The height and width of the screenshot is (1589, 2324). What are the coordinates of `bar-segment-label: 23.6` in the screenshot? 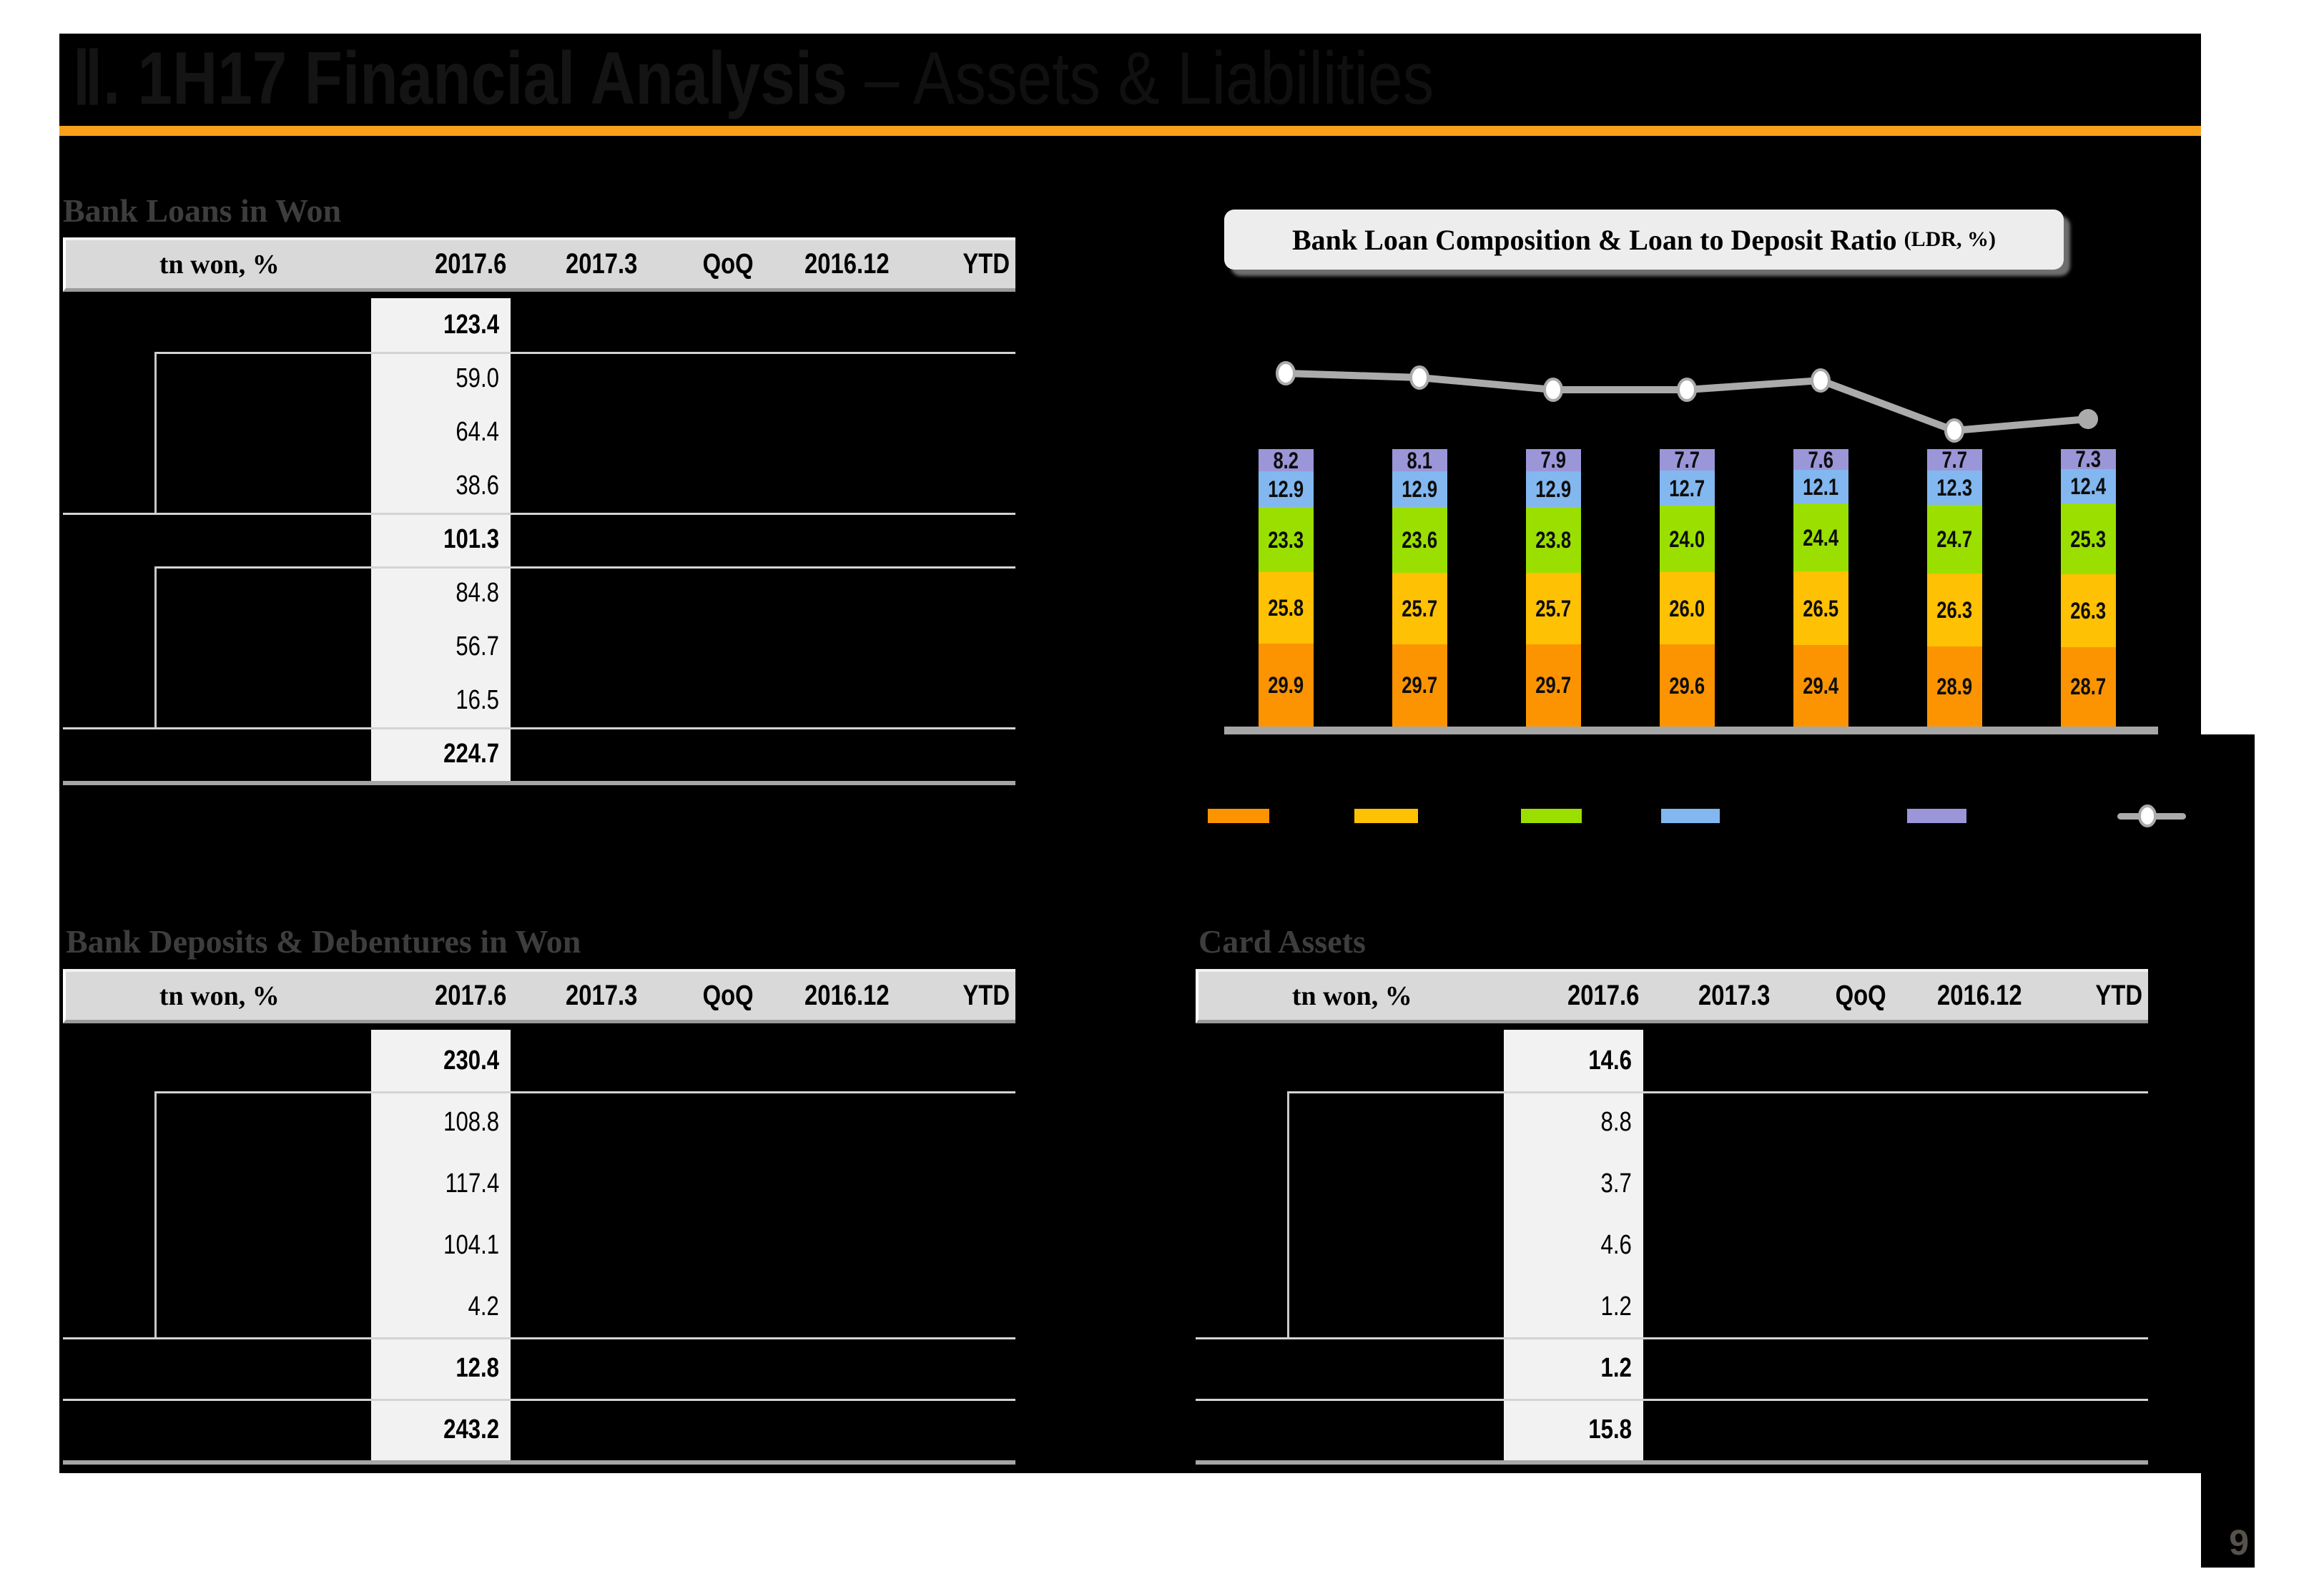 It's located at (1420, 540).